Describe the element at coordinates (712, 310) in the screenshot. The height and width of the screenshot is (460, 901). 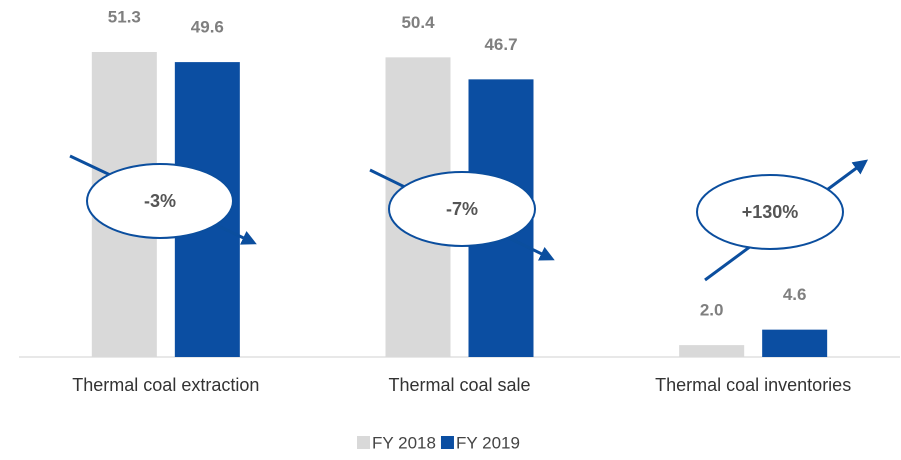
I see `data-label: 2.0` at that location.